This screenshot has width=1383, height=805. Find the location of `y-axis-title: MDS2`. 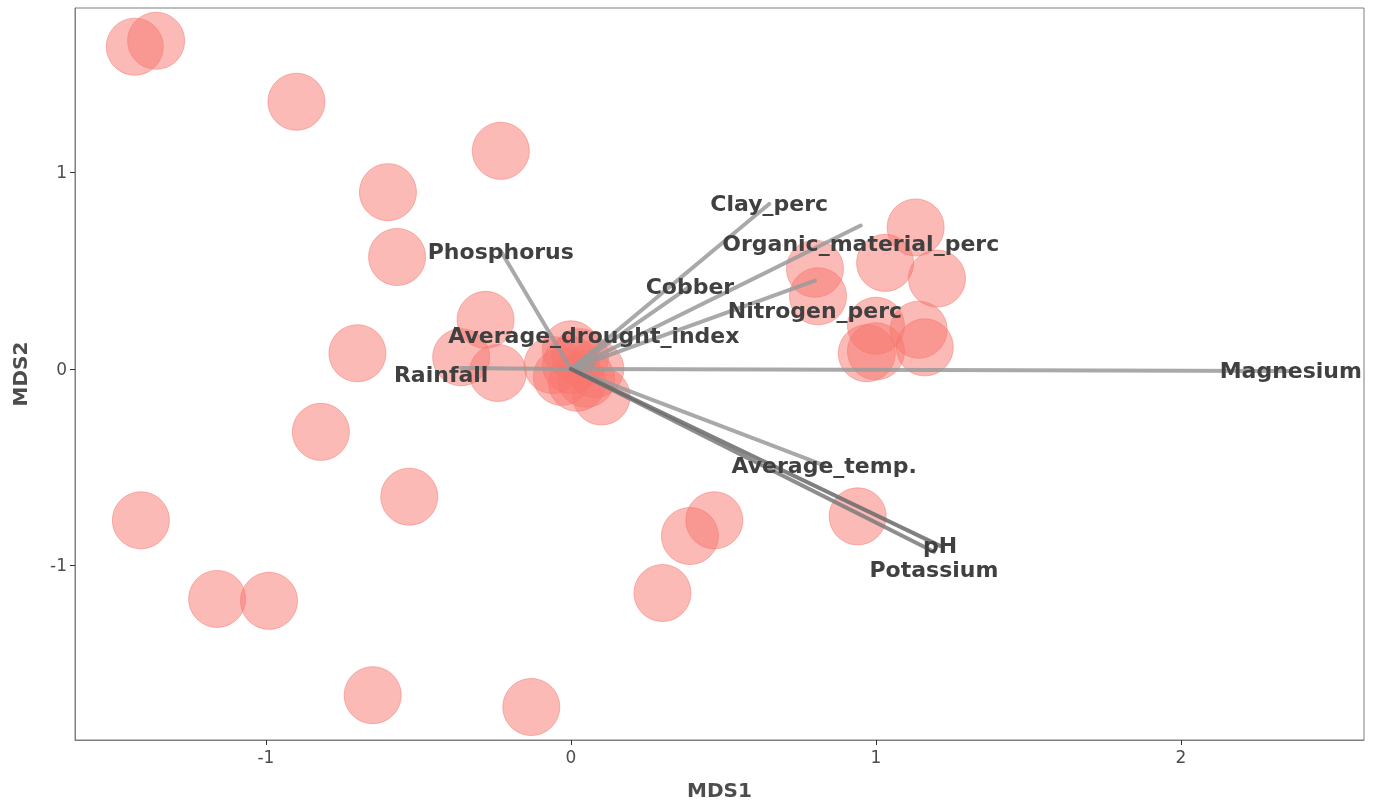

y-axis-title: MDS2 is located at coordinates (20, 374).